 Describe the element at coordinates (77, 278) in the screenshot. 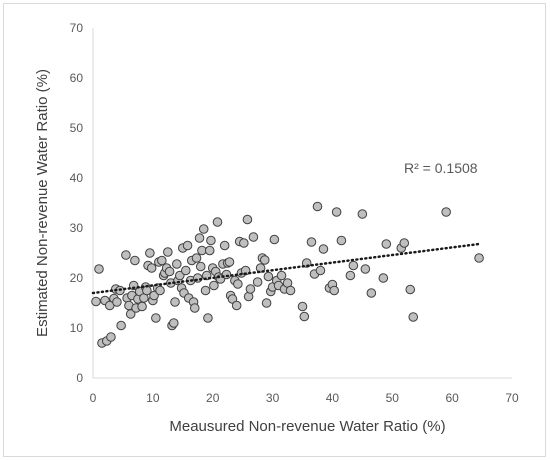

I see `y-tick-label: 20` at that location.